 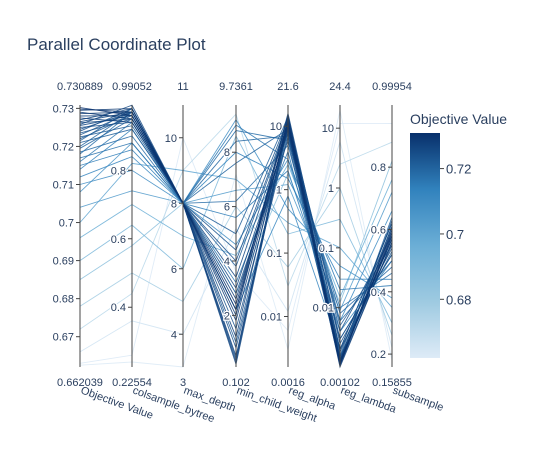 What do you see at coordinates (63, 185) in the screenshot?
I see `axis-tick-label: 0.71` at bounding box center [63, 185].